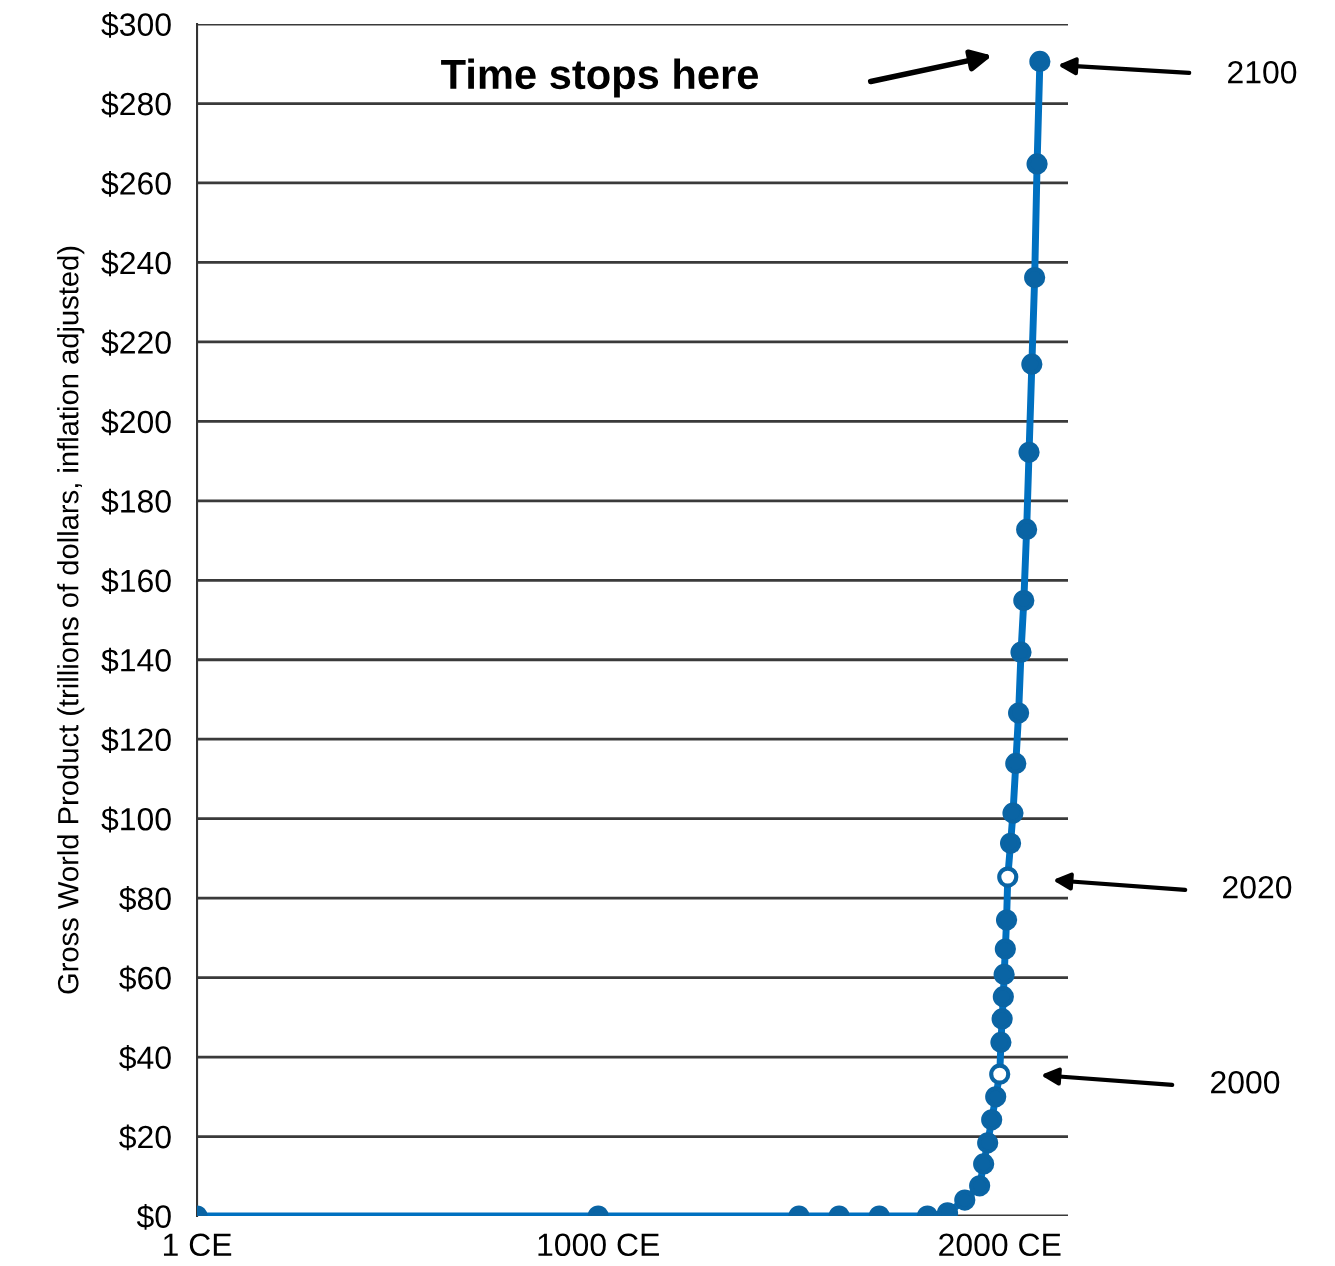 Image resolution: width=1335 pixels, height=1266 pixels. I want to click on x-tick-label: 2000 CE, so click(1000, 1245).